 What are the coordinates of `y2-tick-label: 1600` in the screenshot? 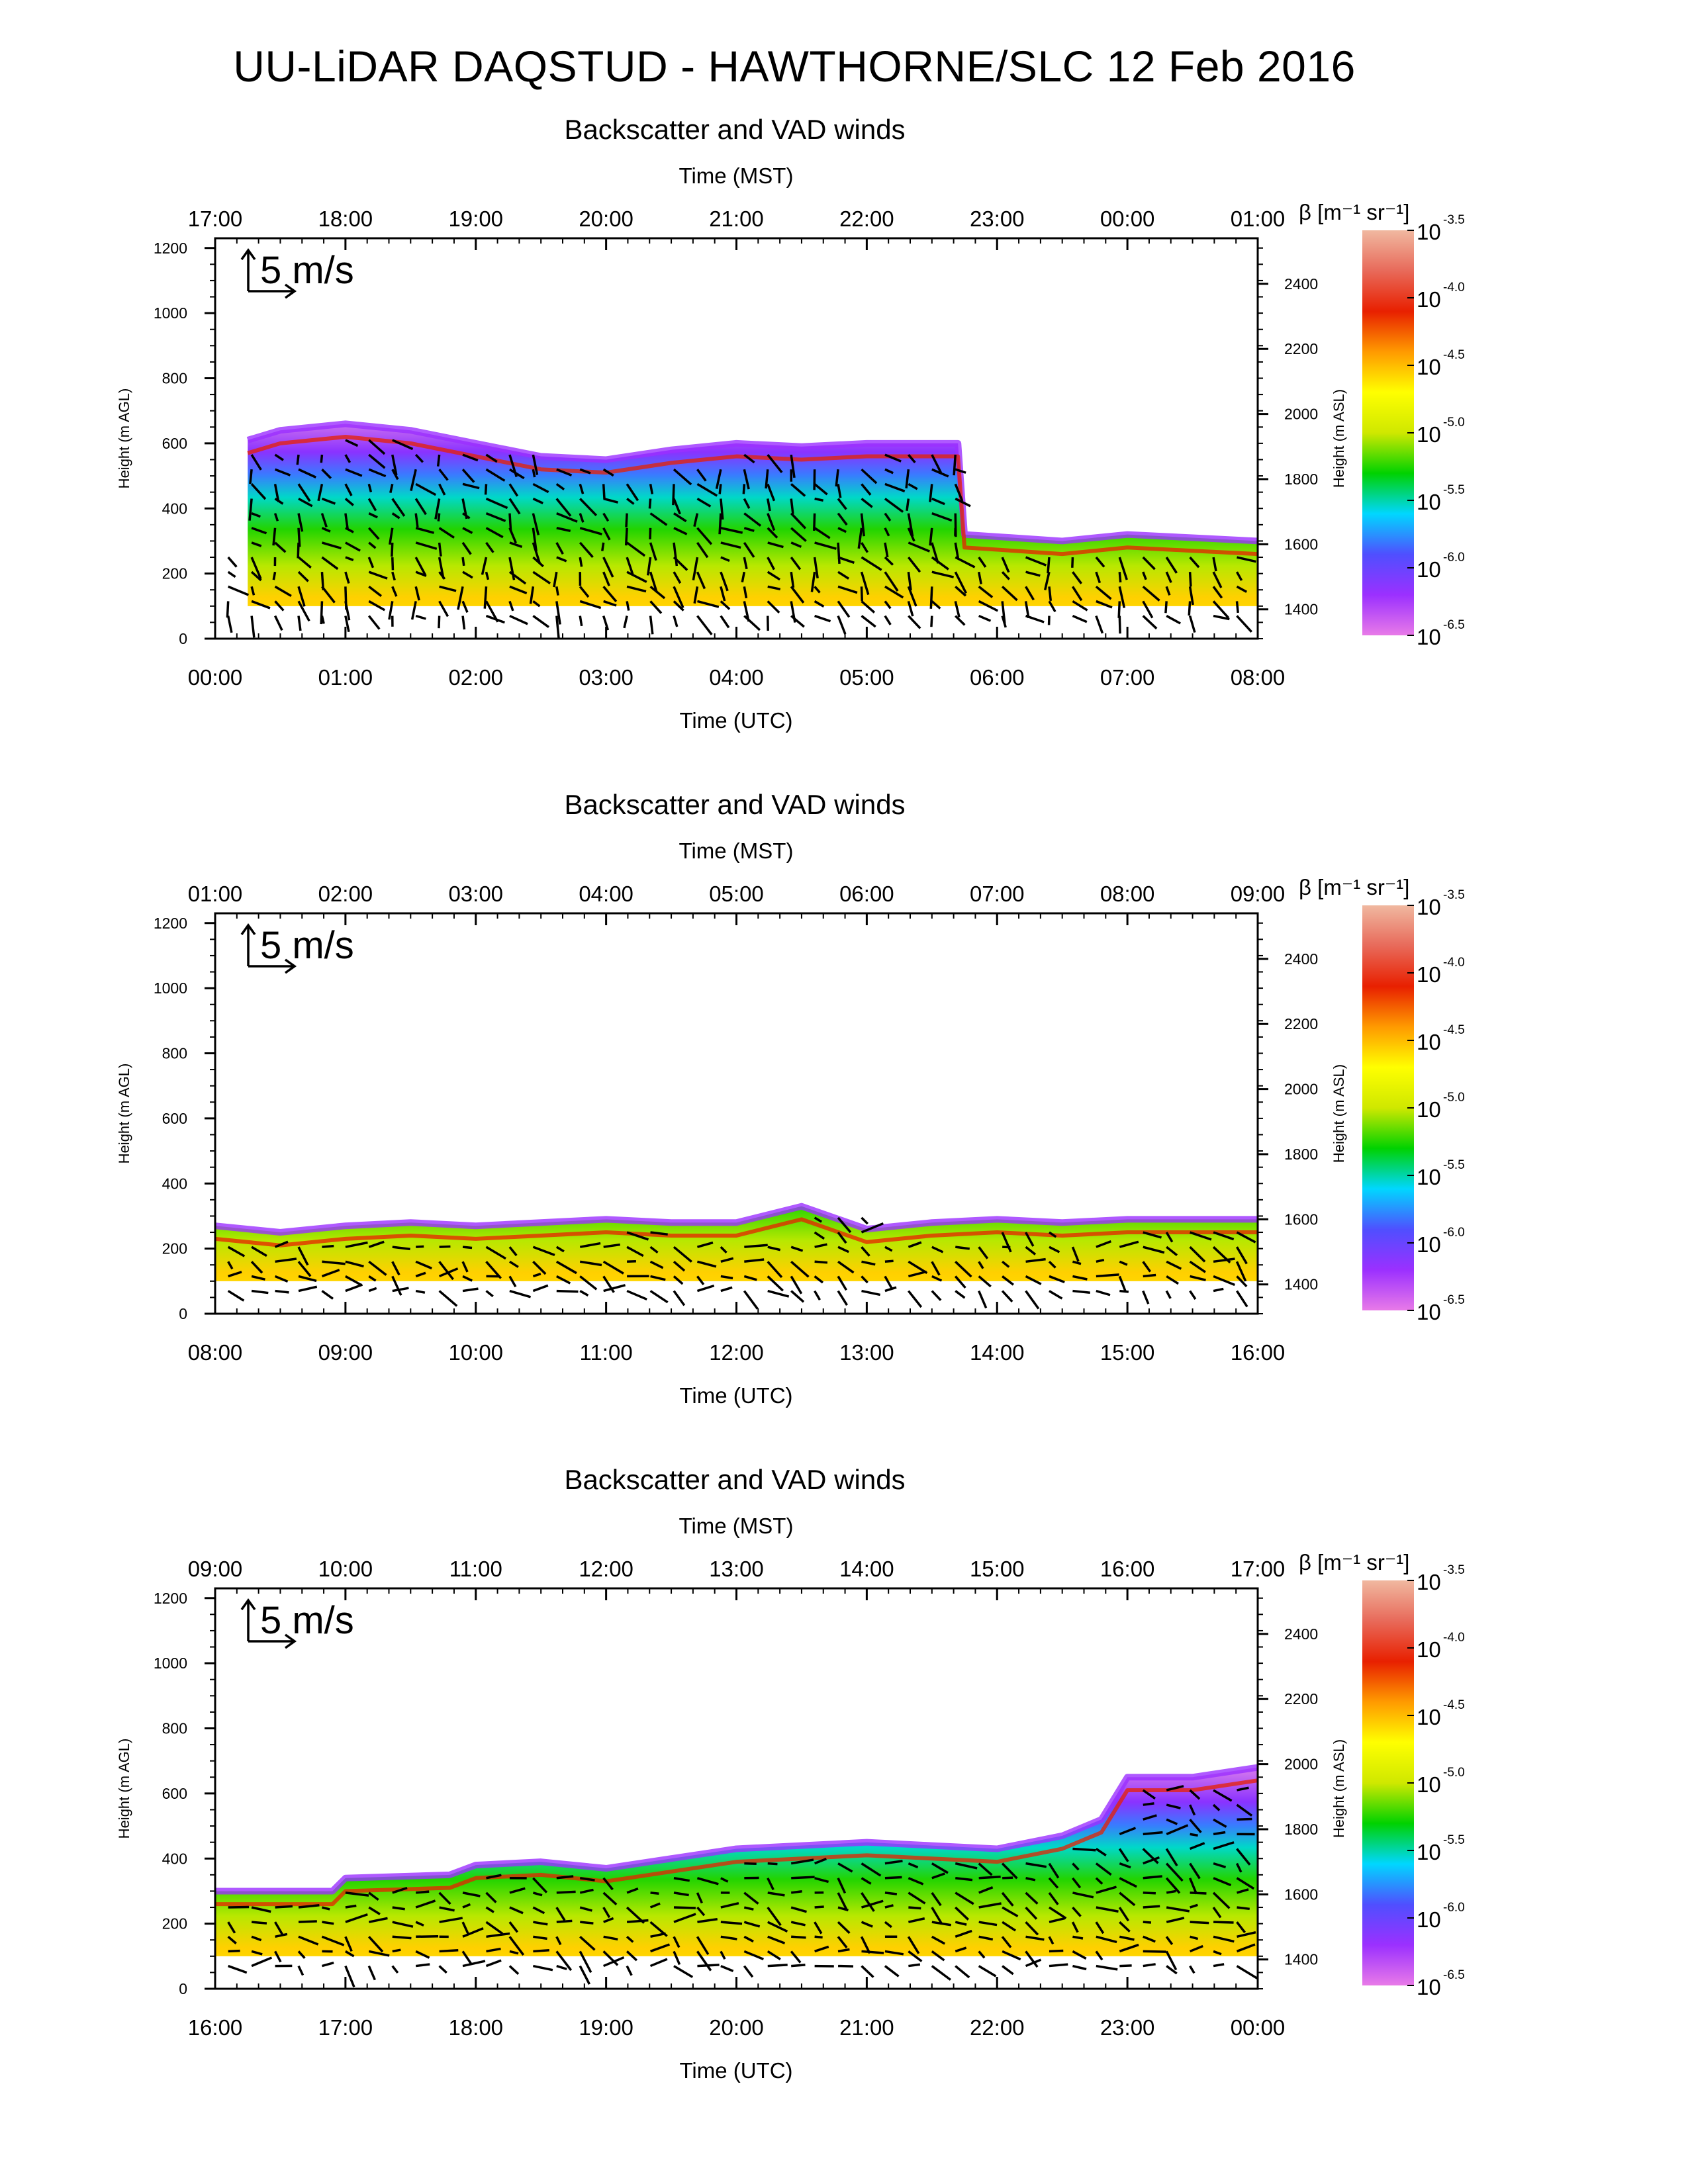 It's located at (1301, 544).